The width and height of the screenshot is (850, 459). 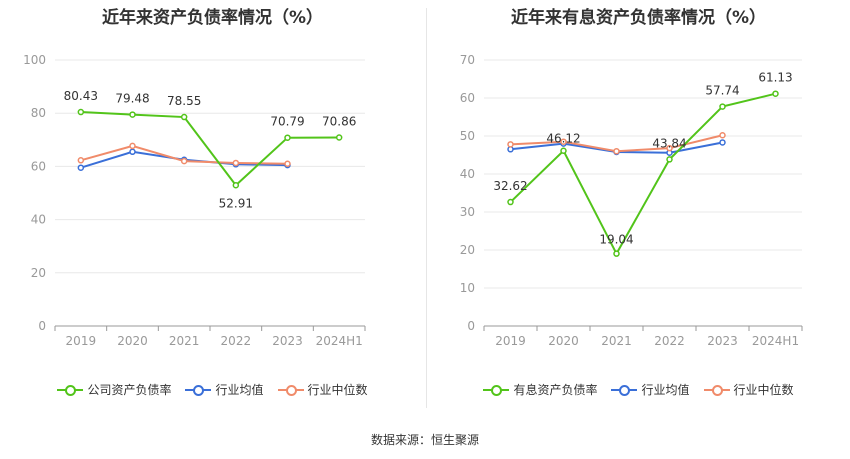 I want to click on legend-item: 公司资产负债率, so click(x=114, y=389).